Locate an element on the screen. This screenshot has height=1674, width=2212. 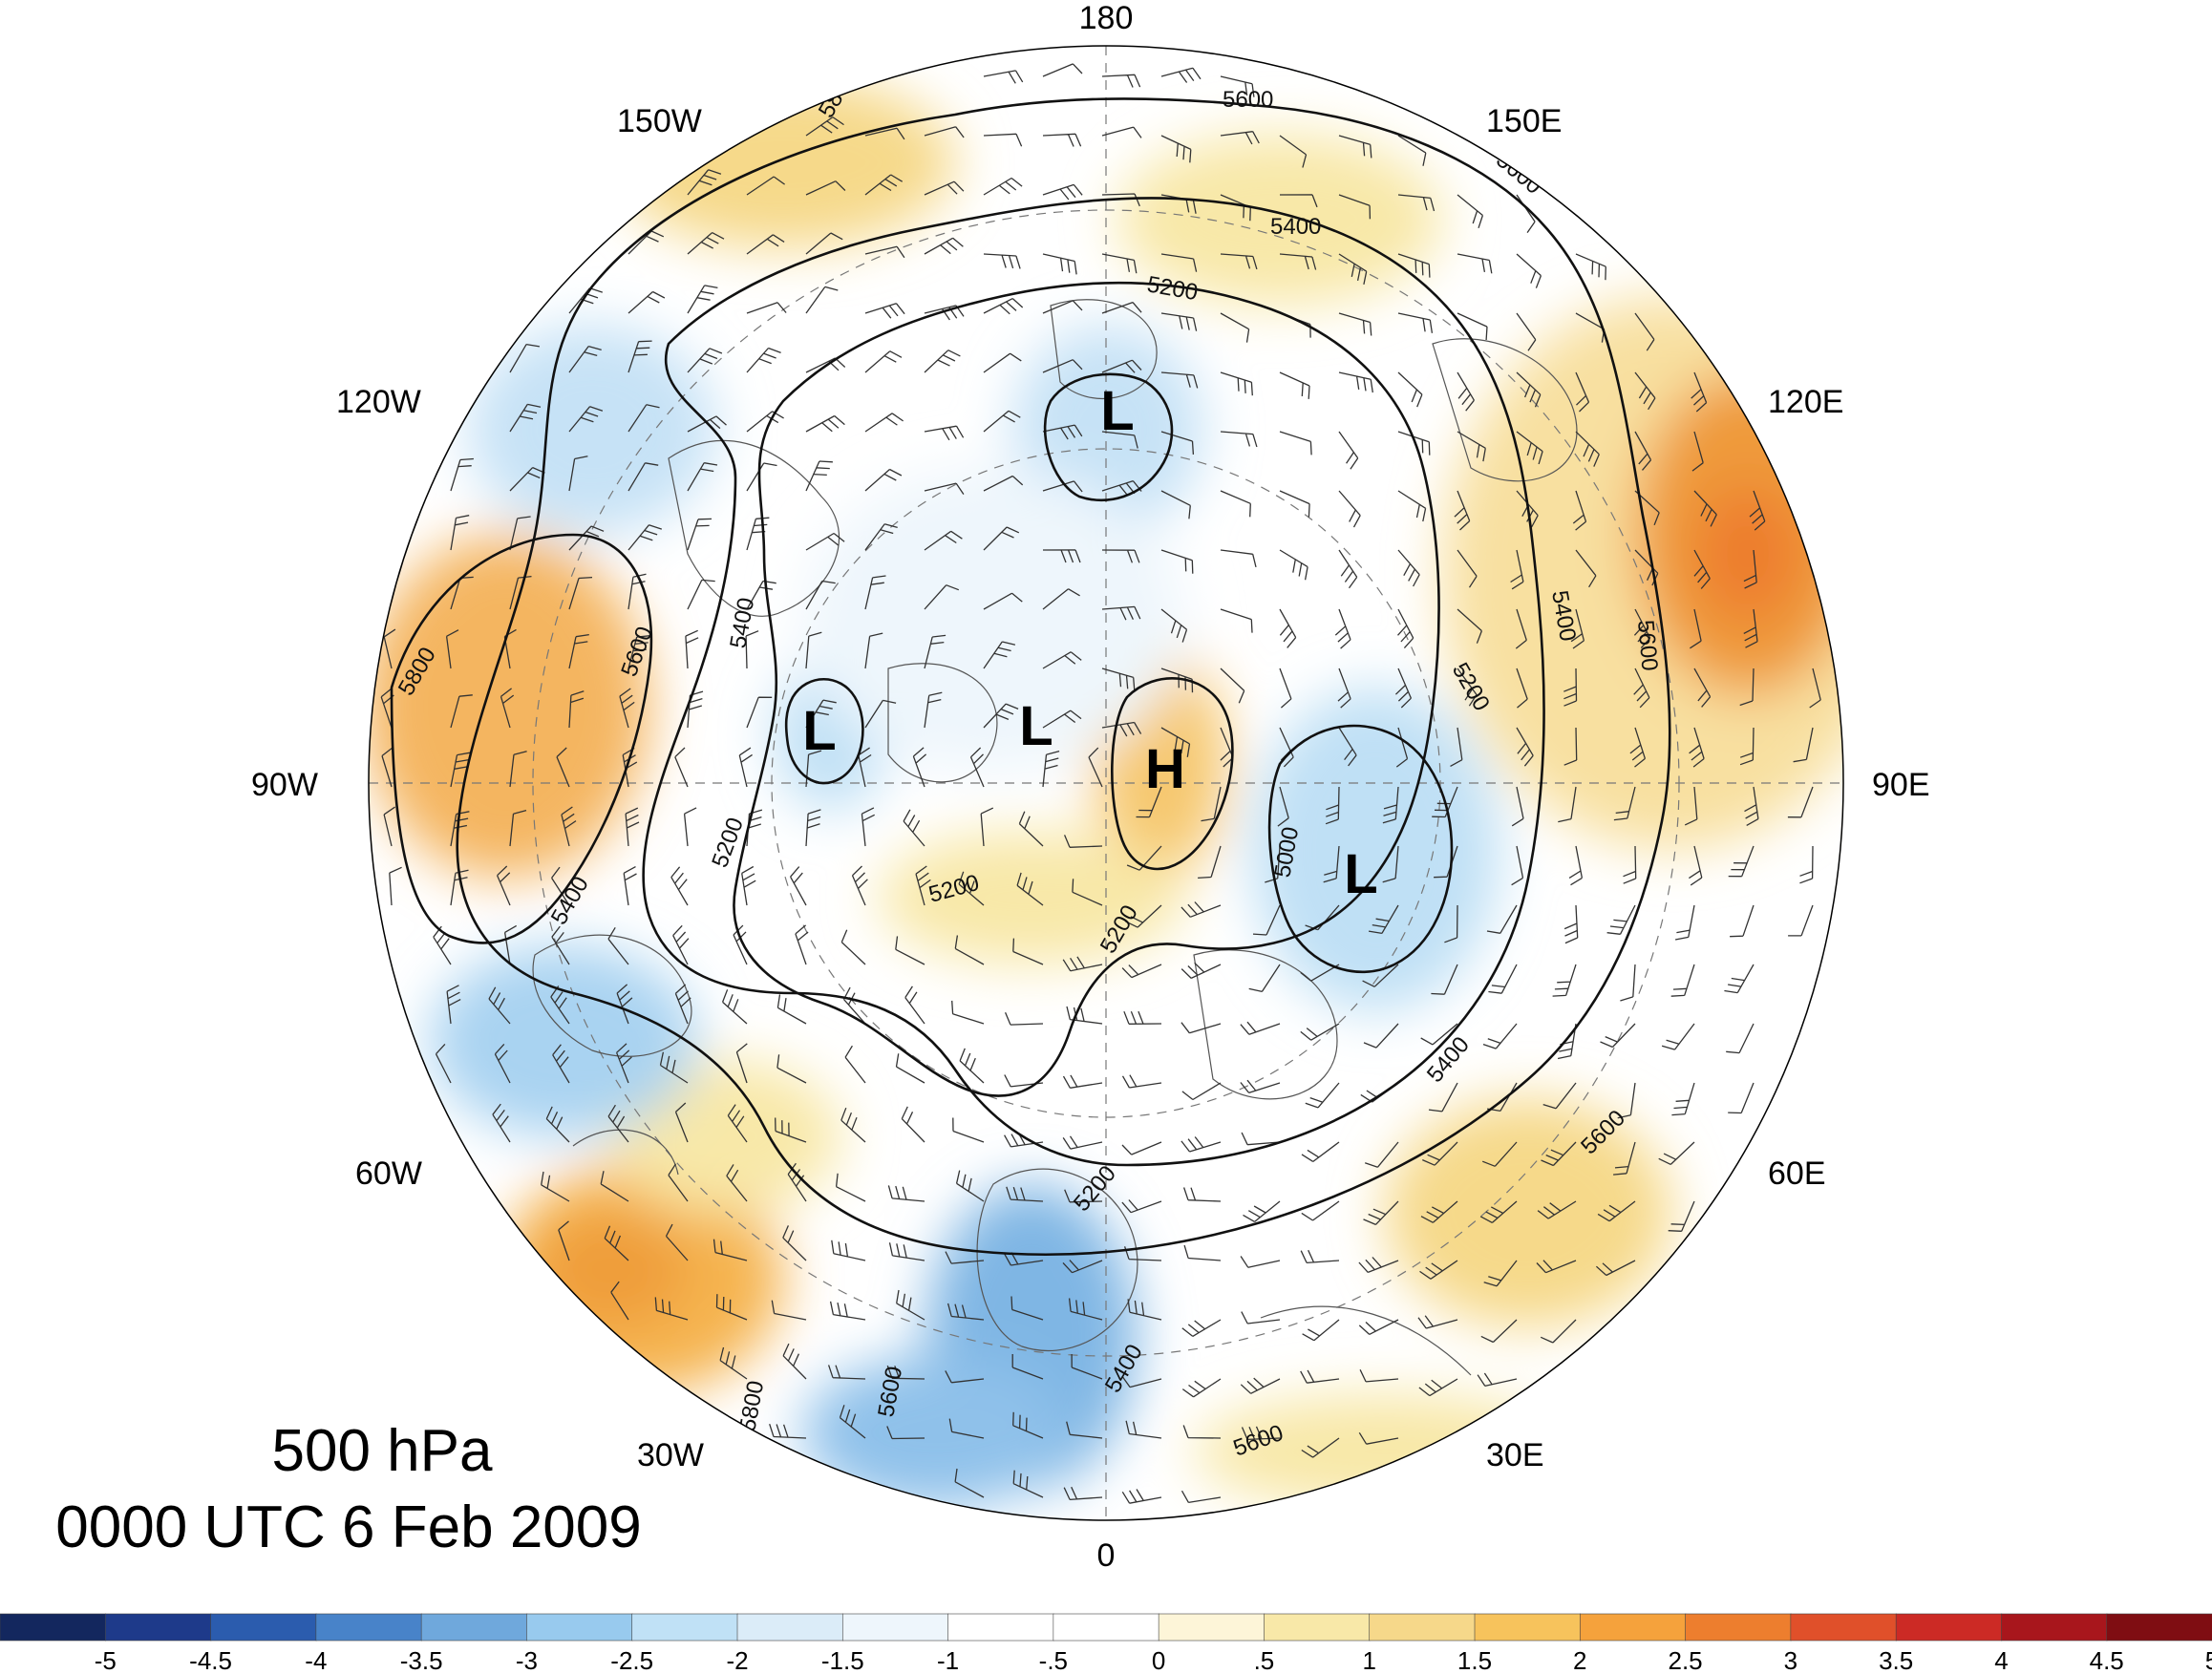
lon-label-180: 180 is located at coordinates (1106, 18).